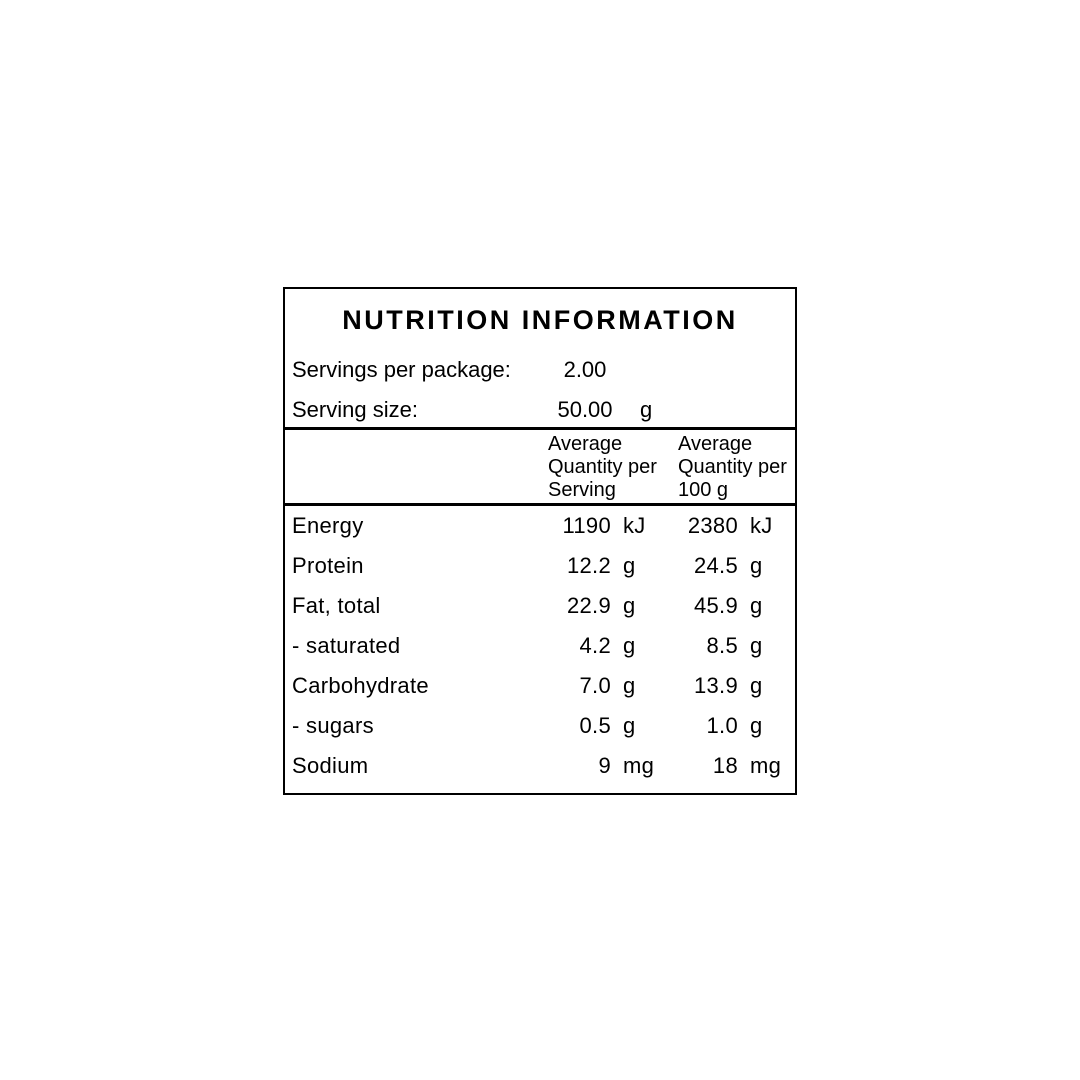  What do you see at coordinates (401, 369) in the screenshot?
I see `servings-per-package-label: Servings per package:` at bounding box center [401, 369].